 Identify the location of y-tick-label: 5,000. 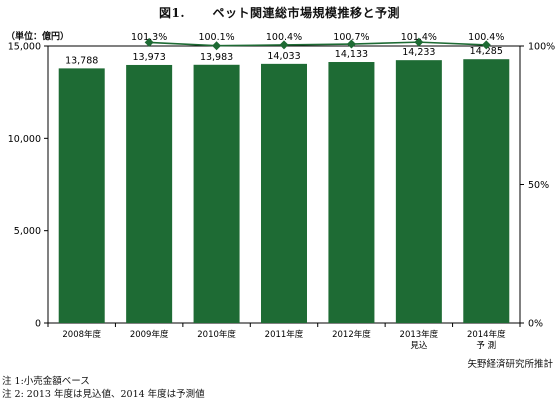
(27, 231).